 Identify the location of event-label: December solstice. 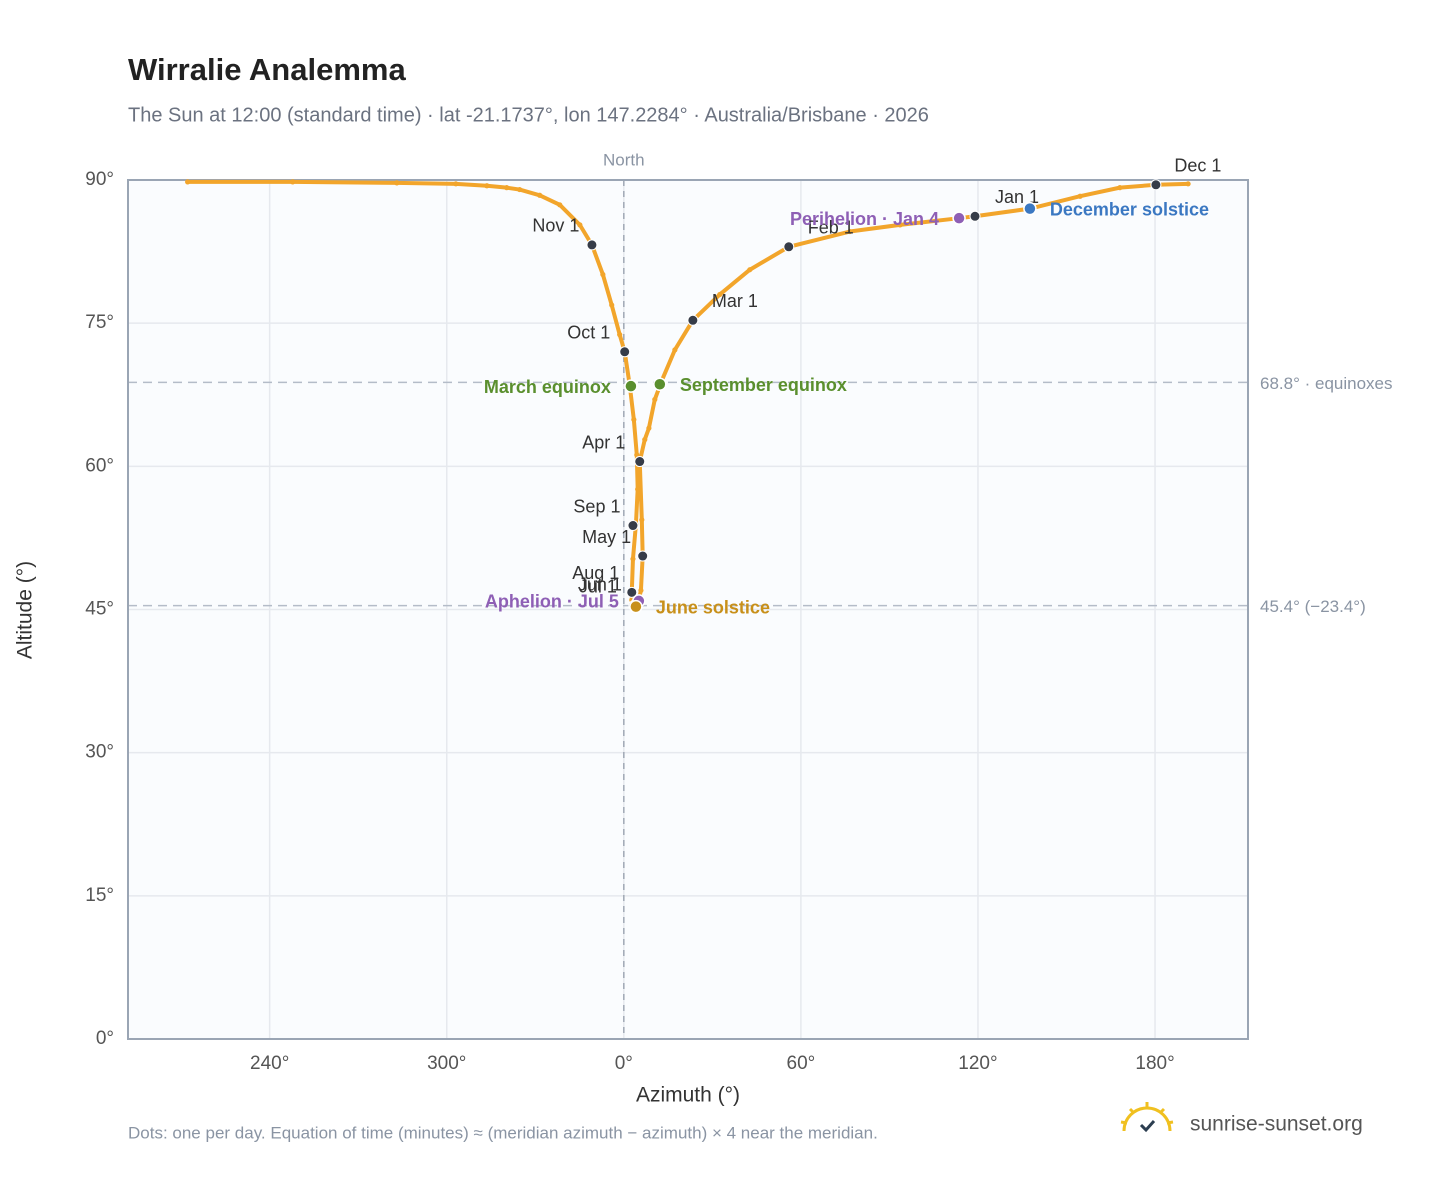
(1129, 209).